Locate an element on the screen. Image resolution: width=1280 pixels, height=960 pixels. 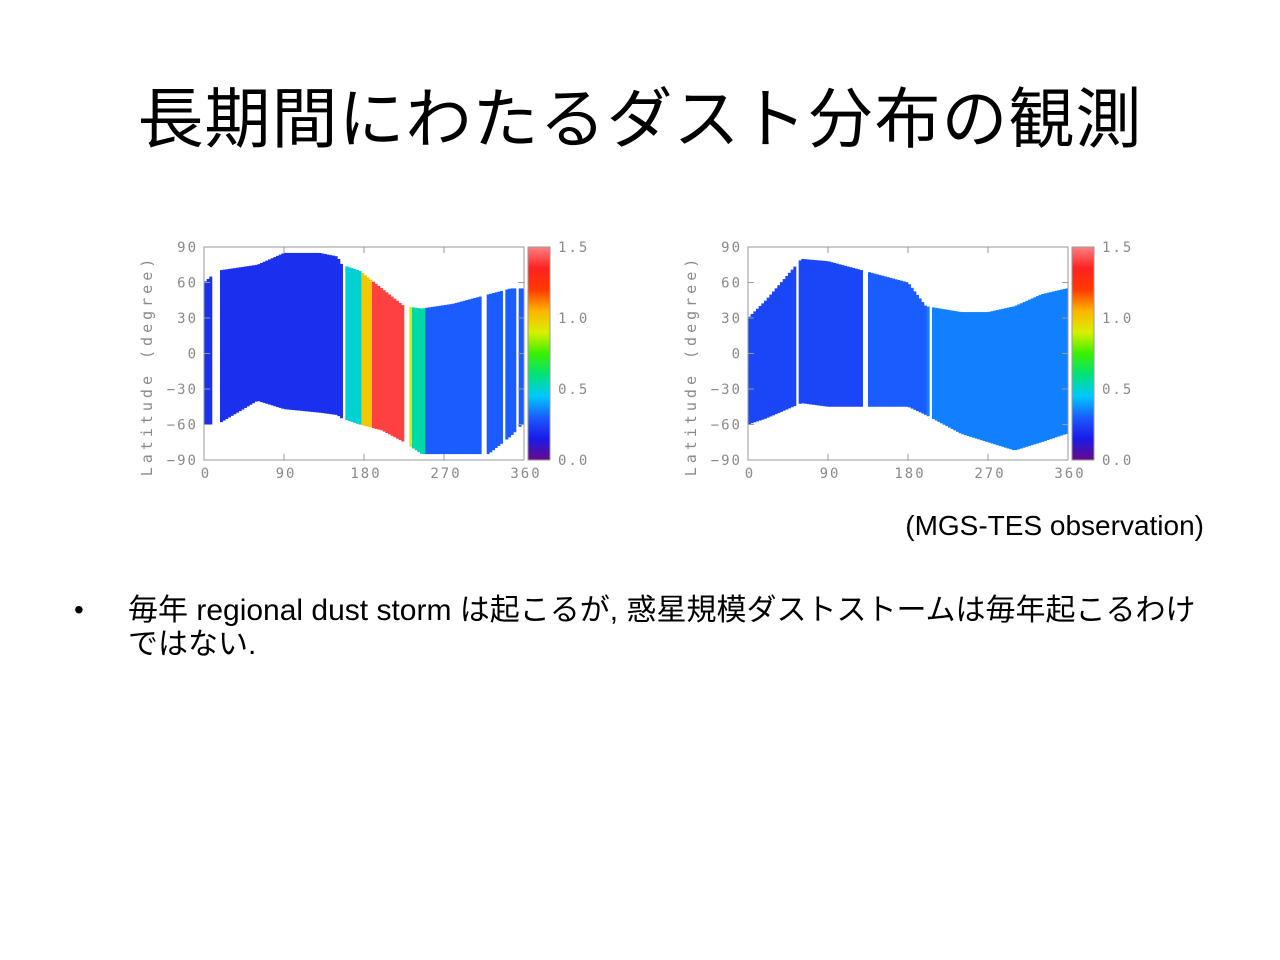
x-tick-label: 90 is located at coordinates (286, 474).